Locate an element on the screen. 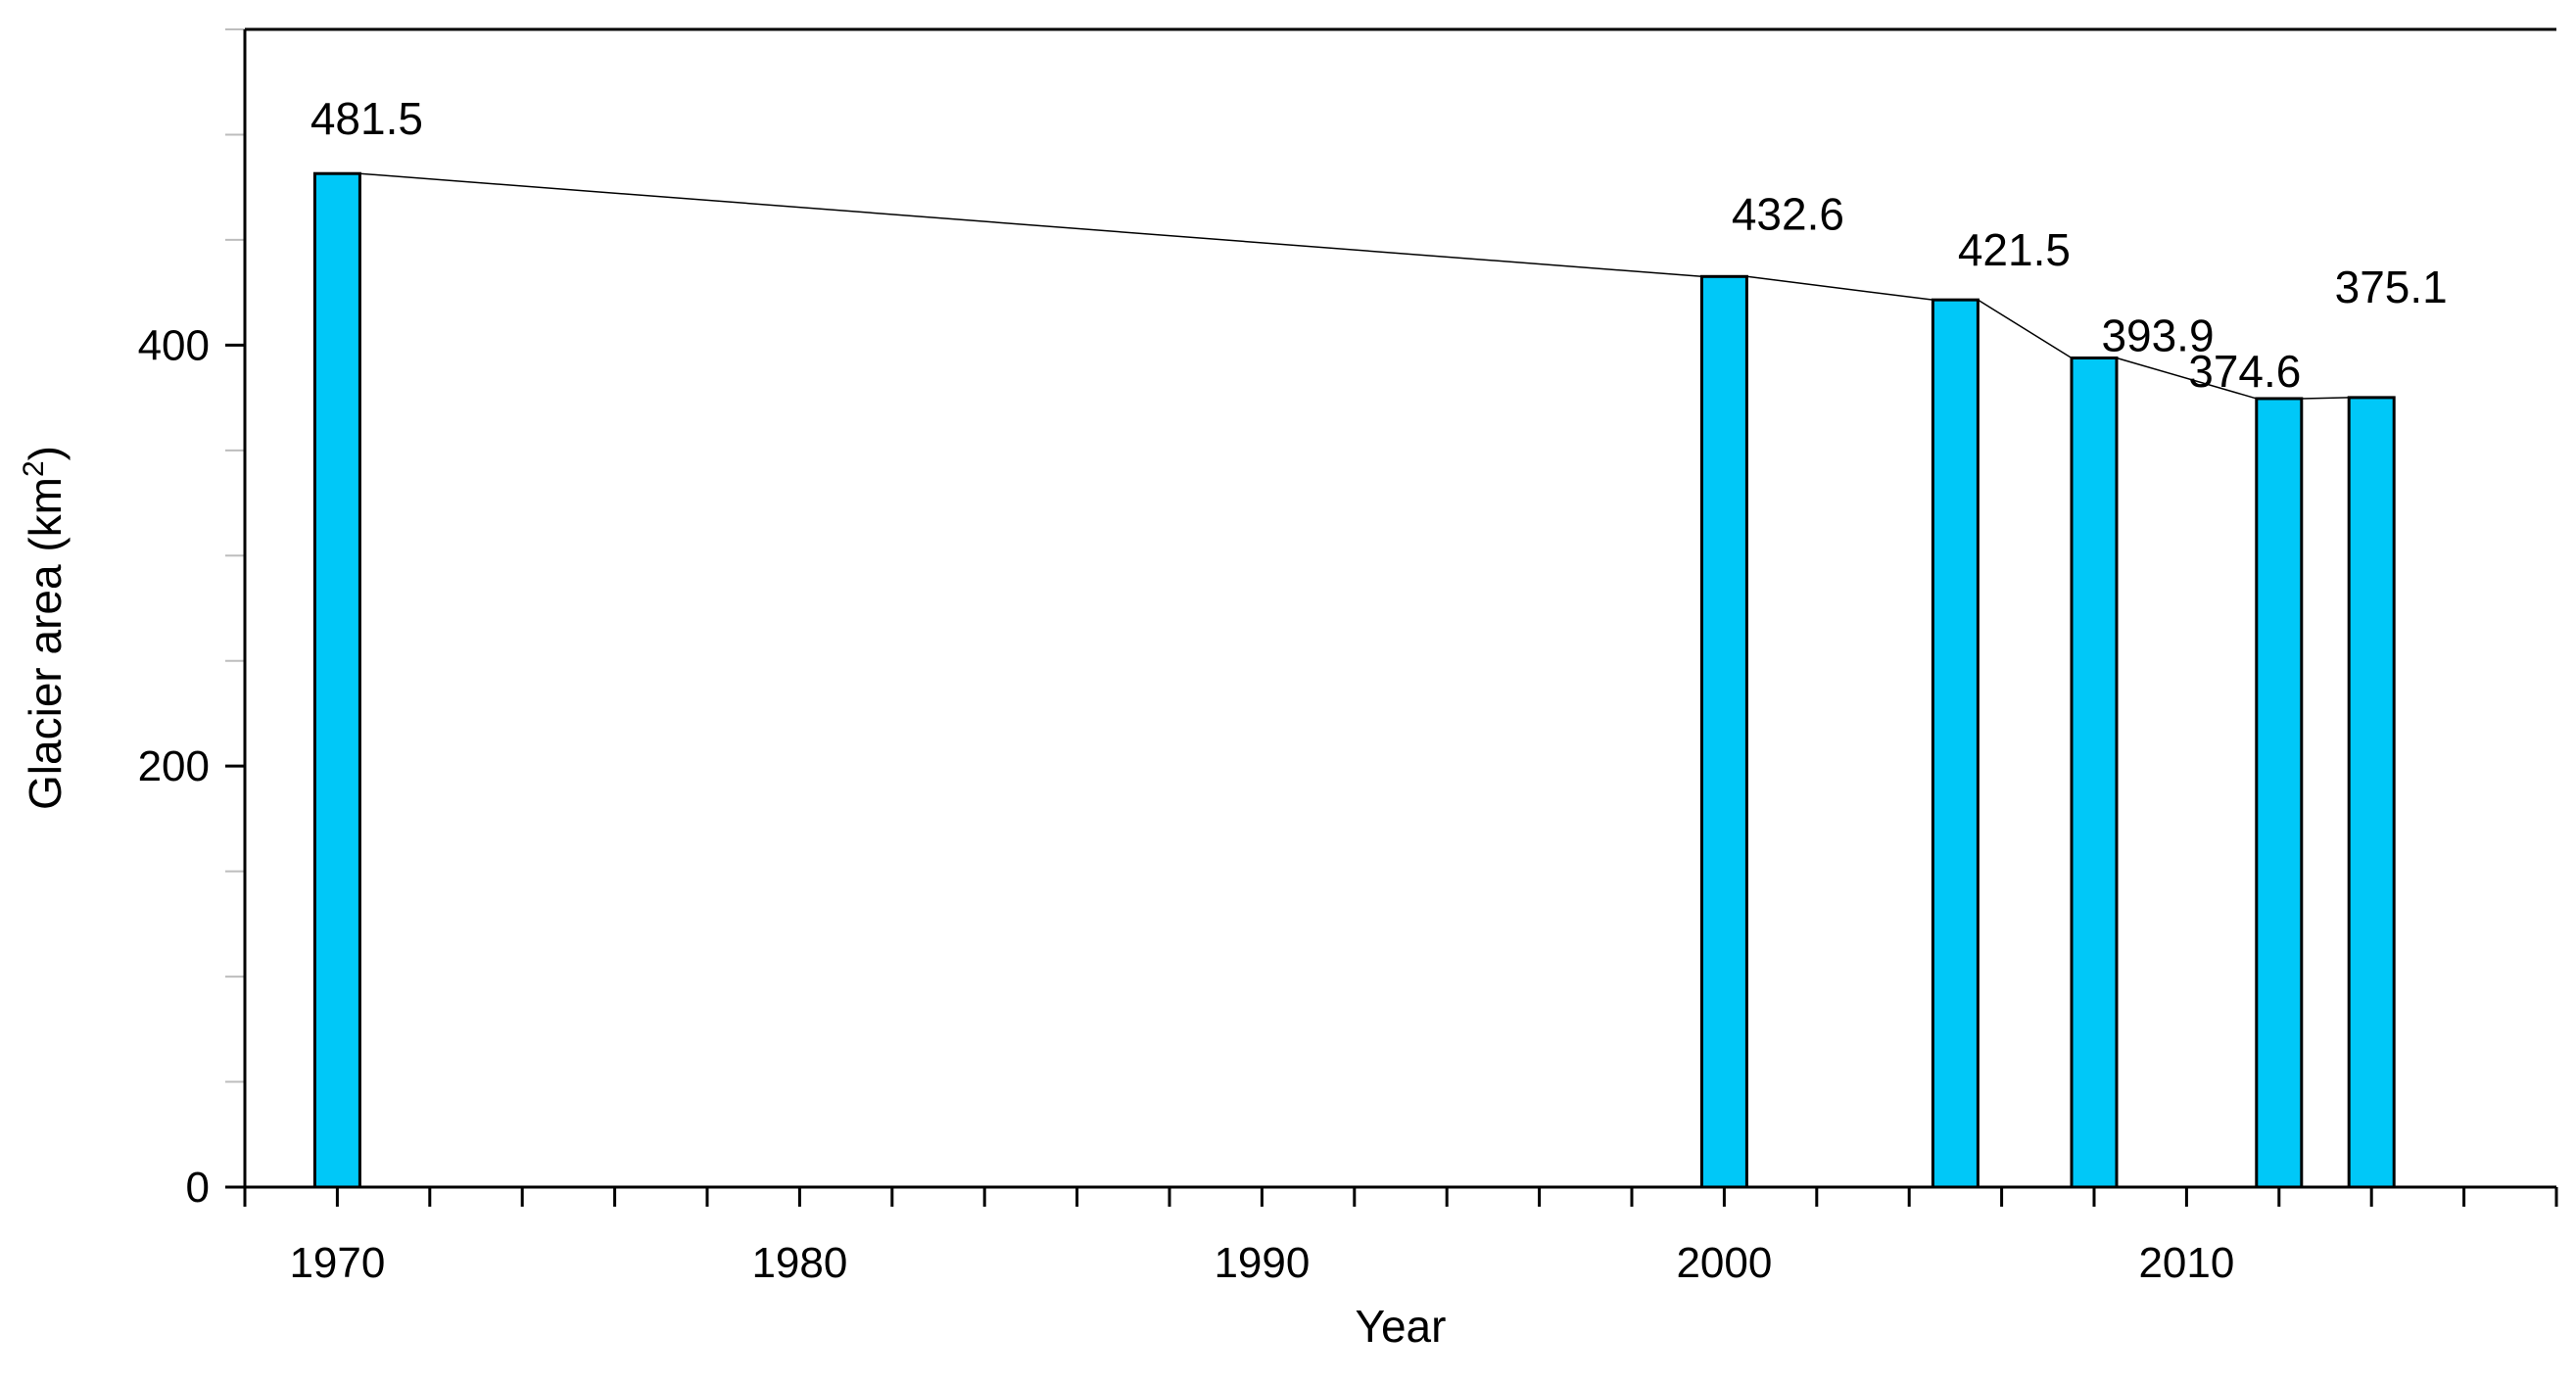 The height and width of the screenshot is (1382, 2576). y-axis-title-main: Glacier area (km is located at coordinates (46, 643).